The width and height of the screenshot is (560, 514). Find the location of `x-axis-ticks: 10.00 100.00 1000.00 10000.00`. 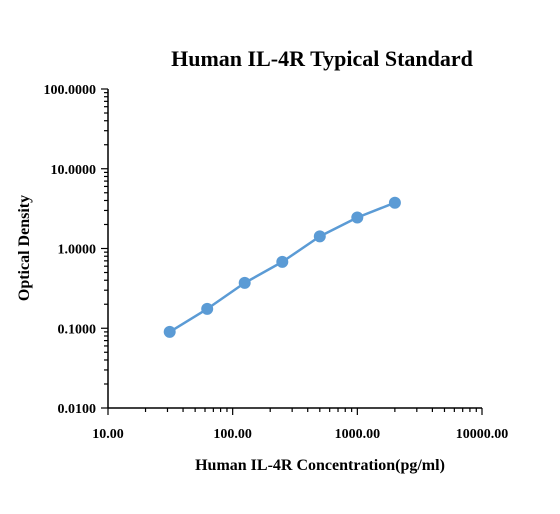

x-axis-ticks: 10.00 100.00 1000.00 10000.00 is located at coordinates (300, 425).